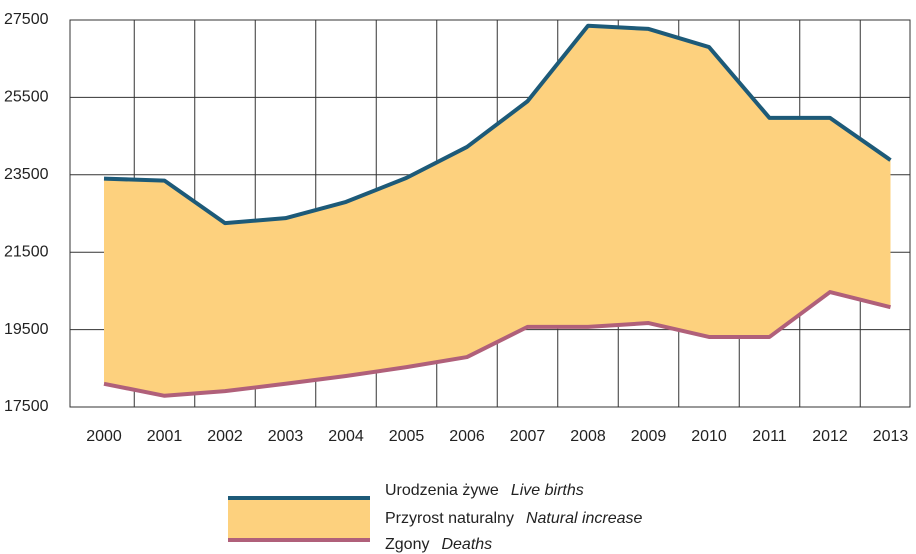 The width and height of the screenshot is (916, 554). What do you see at coordinates (584, 518) in the screenshot?
I see `legend-label-en: Natural increase` at bounding box center [584, 518].